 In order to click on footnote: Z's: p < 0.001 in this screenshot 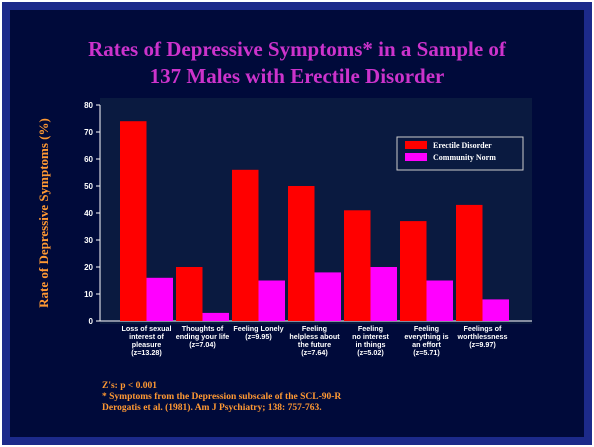, I will do `click(129, 386)`.